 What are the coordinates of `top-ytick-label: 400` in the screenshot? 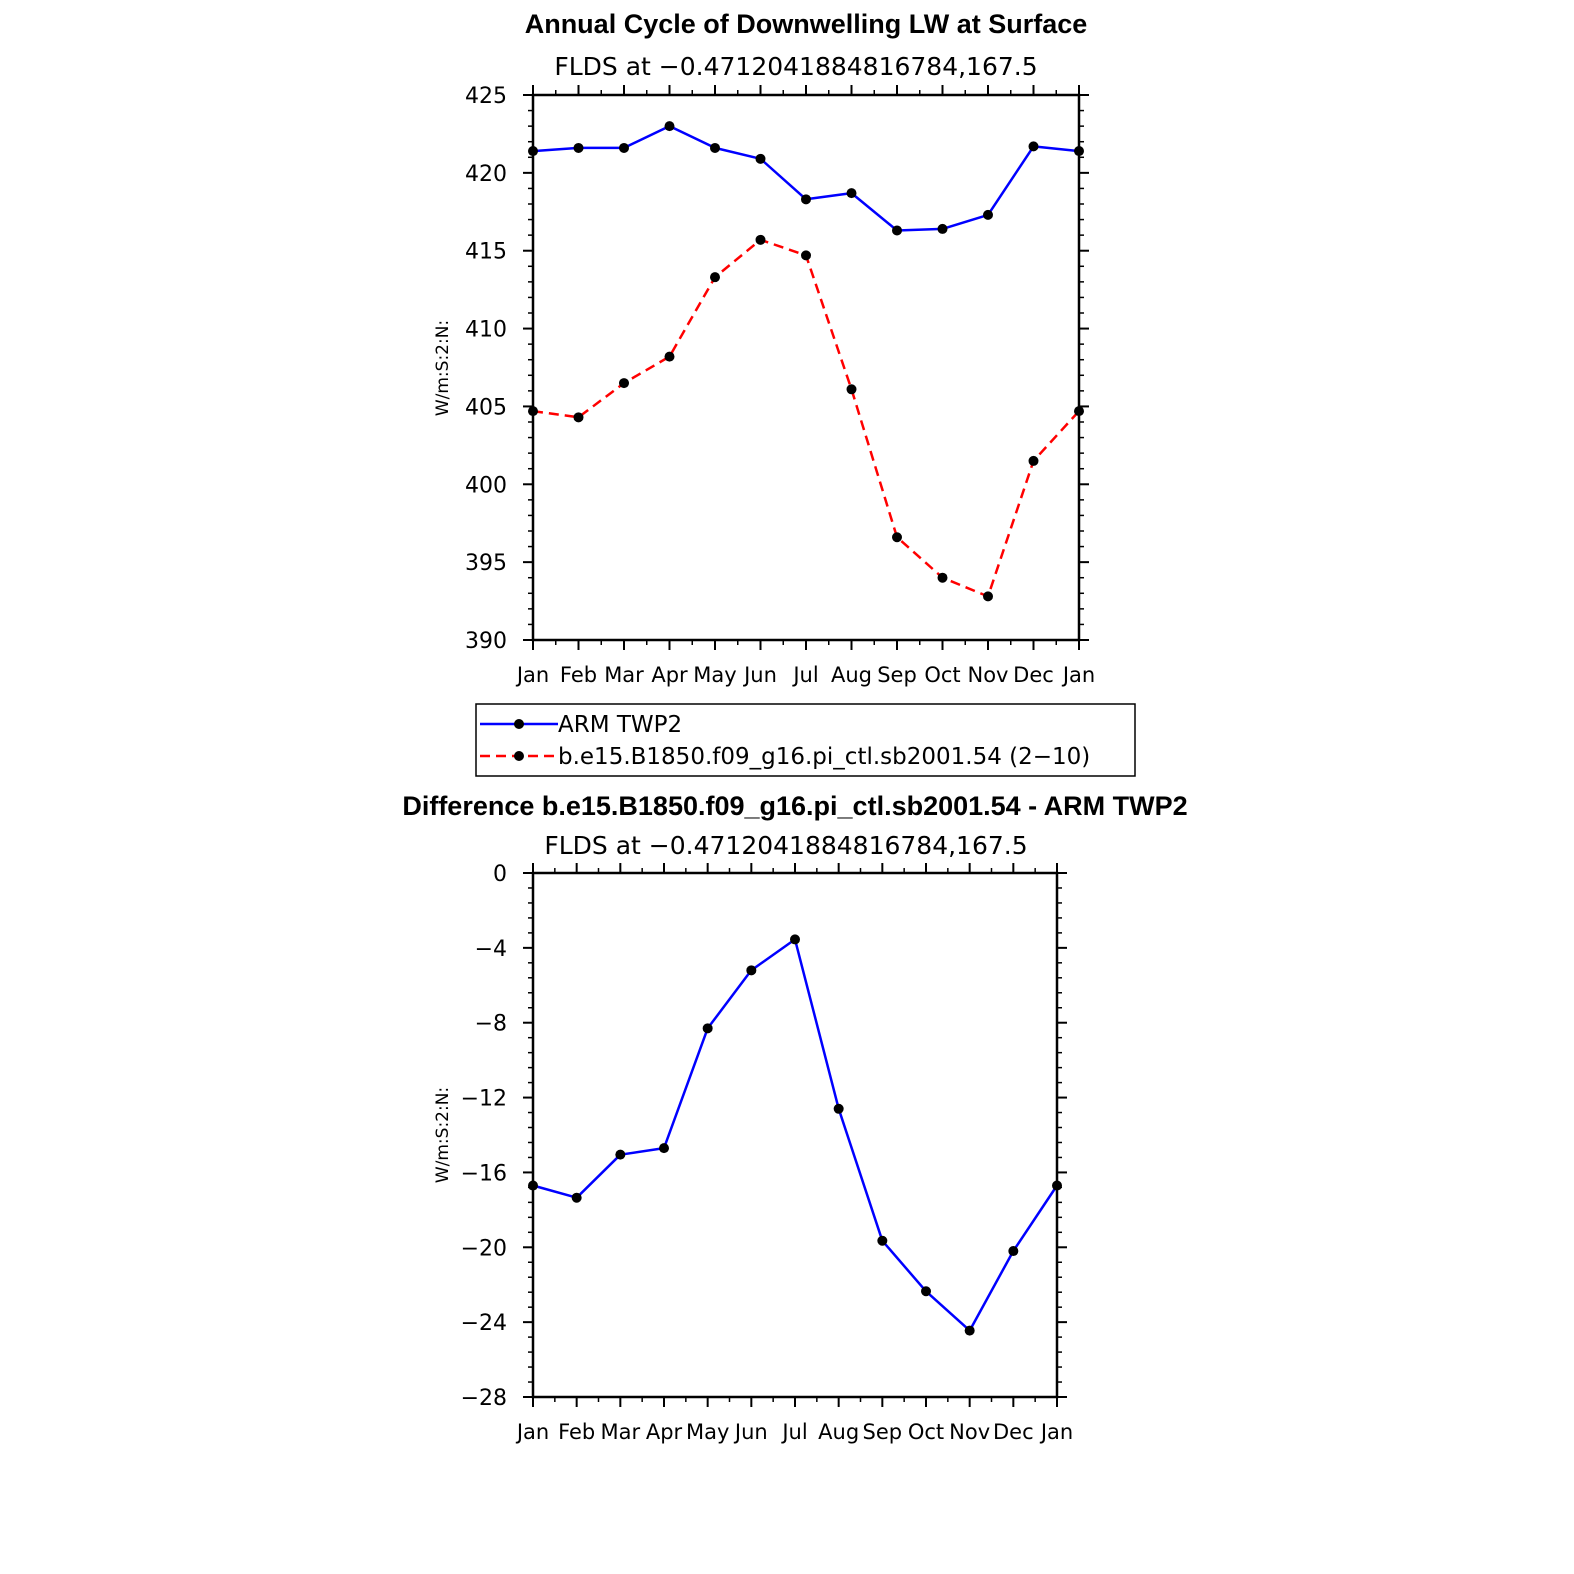 It's located at (486, 485).